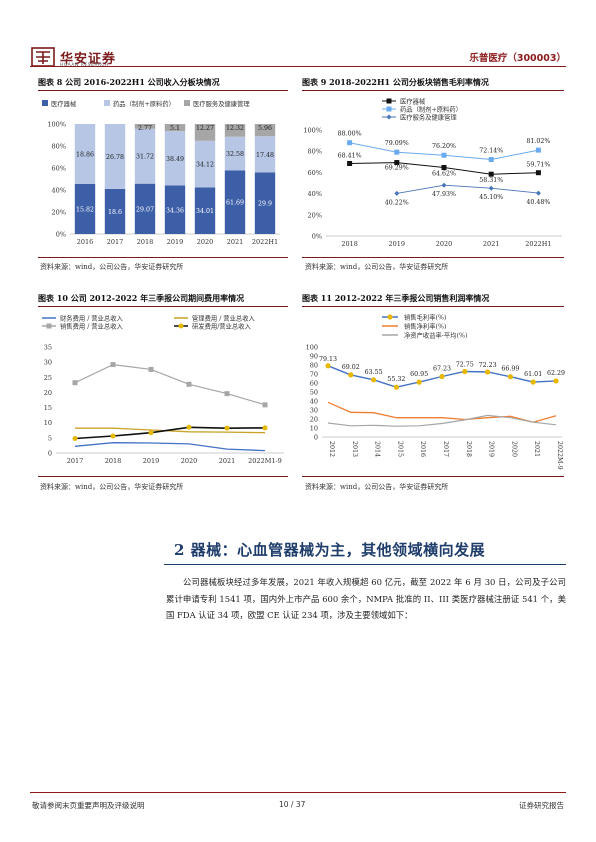 This screenshot has height=842, width=596. Describe the element at coordinates (265, 242) in the screenshot. I see `fig8-xtick: 2022H1` at that location.